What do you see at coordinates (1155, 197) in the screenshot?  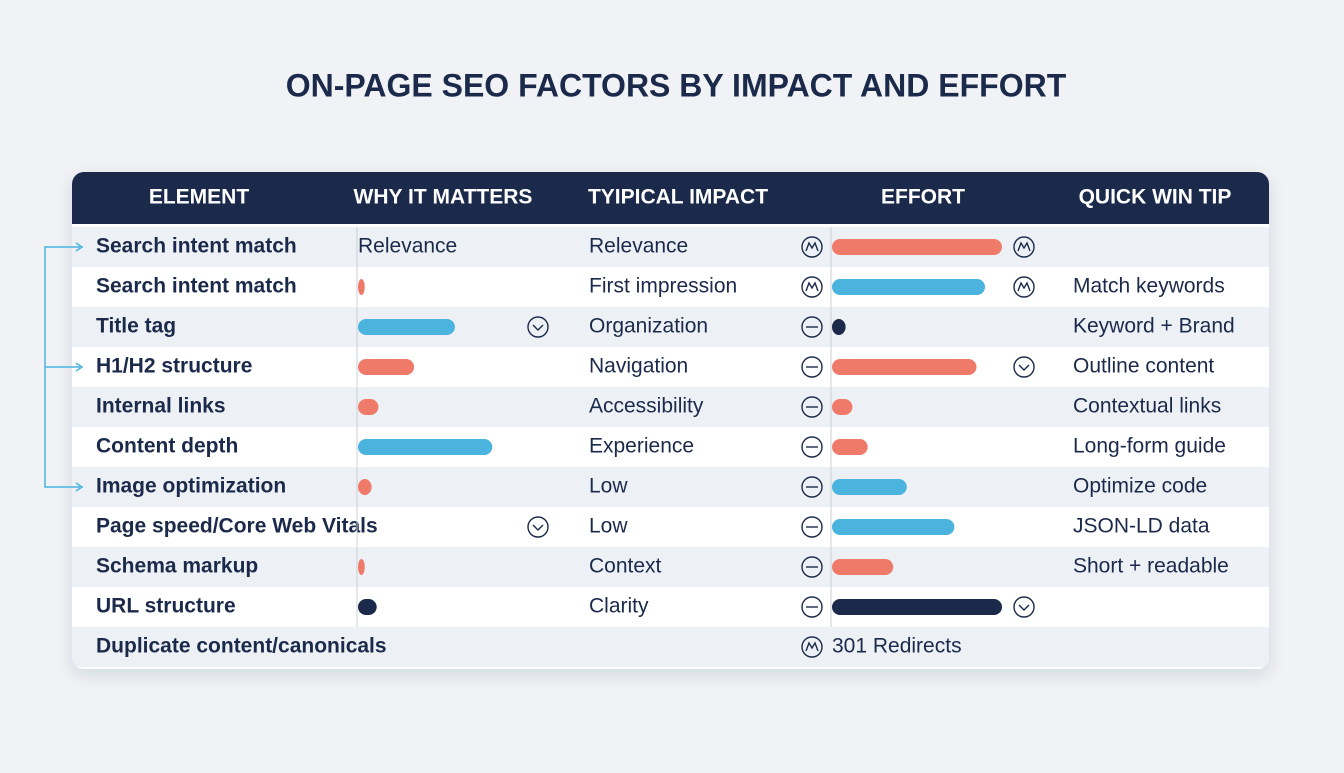 I see `column-header: QUICK WIN TIP` at bounding box center [1155, 197].